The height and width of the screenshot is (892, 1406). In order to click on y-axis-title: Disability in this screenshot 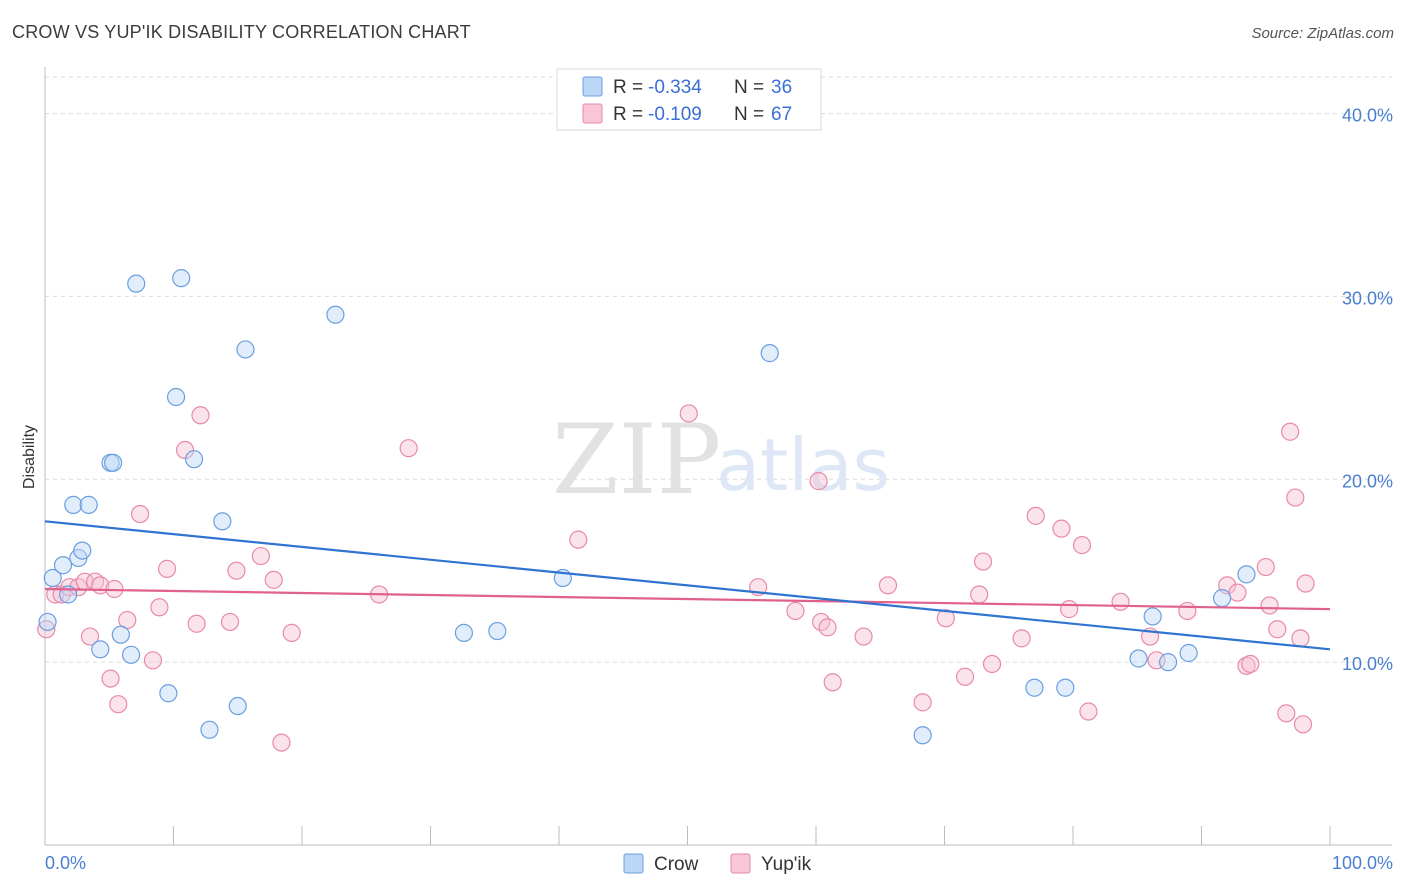, I will do `click(29, 457)`.